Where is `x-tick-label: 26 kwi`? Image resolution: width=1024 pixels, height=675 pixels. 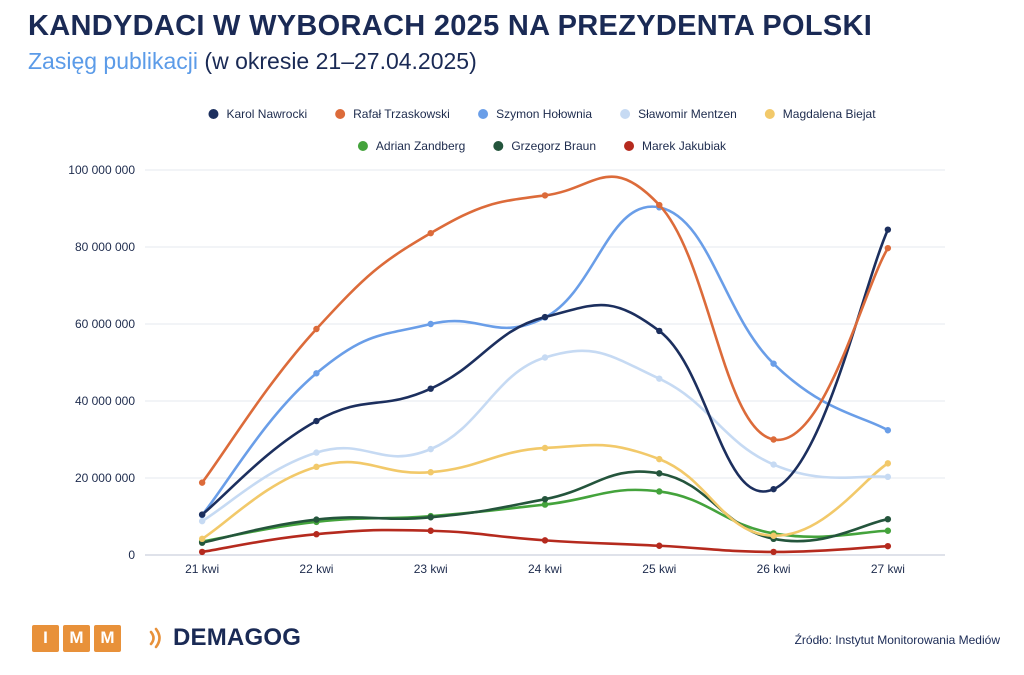
x-tick-label: 26 kwi is located at coordinates (774, 569).